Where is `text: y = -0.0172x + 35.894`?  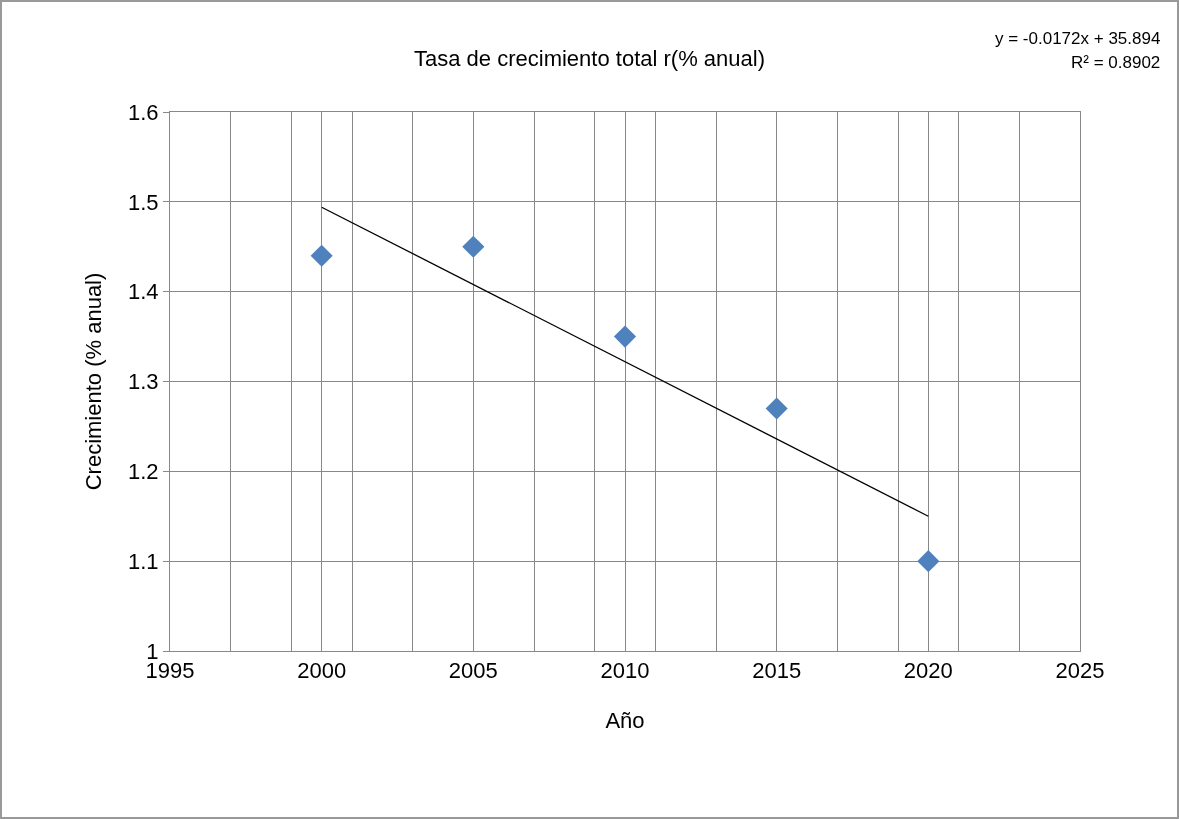 text: y = -0.0172x + 35.894 is located at coordinates (1078, 38).